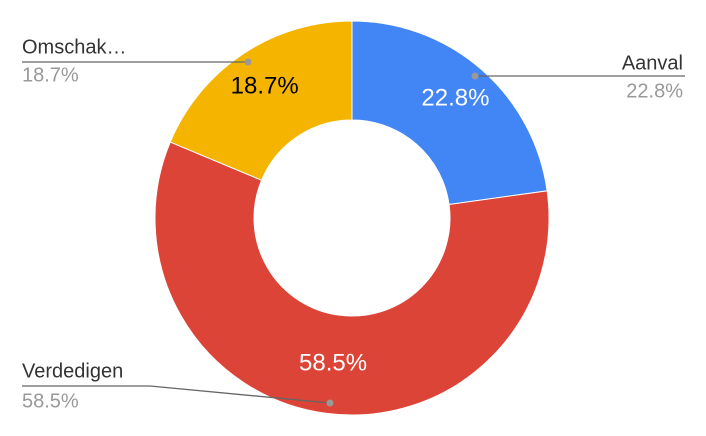 The width and height of the screenshot is (706, 436). Describe the element at coordinates (50, 75) in the screenshot. I see `callout-value: 18.7%` at that location.